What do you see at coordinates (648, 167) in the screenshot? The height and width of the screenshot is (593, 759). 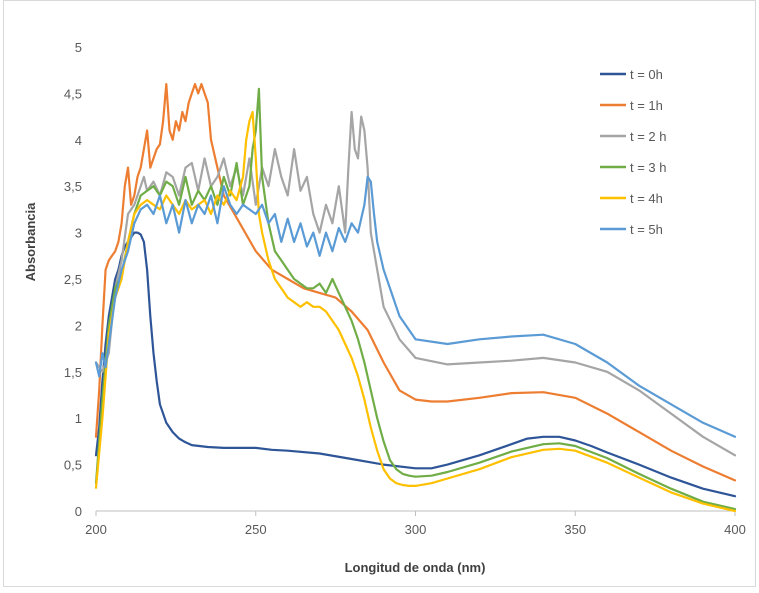 I see `legend-label-3: t = 3 h` at bounding box center [648, 167].